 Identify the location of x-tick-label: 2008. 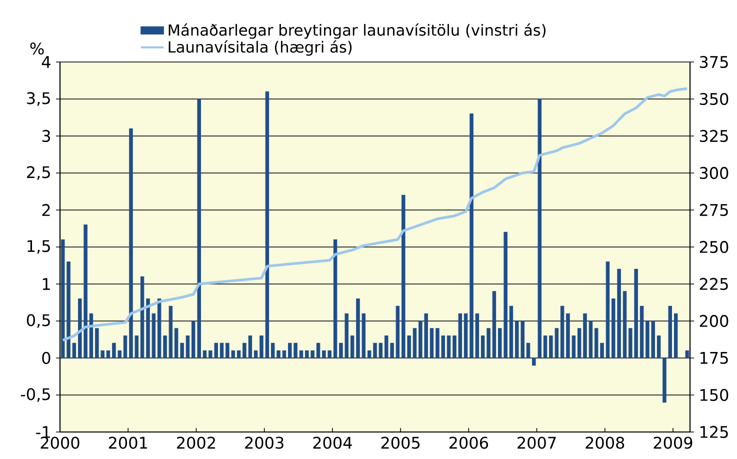
(605, 442).